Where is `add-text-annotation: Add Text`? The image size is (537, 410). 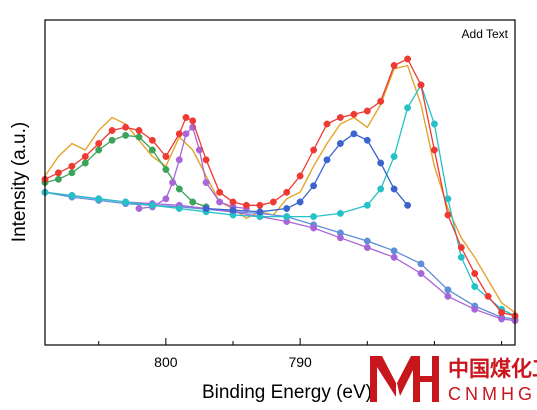 add-text-annotation: Add Text is located at coordinates (485, 34).